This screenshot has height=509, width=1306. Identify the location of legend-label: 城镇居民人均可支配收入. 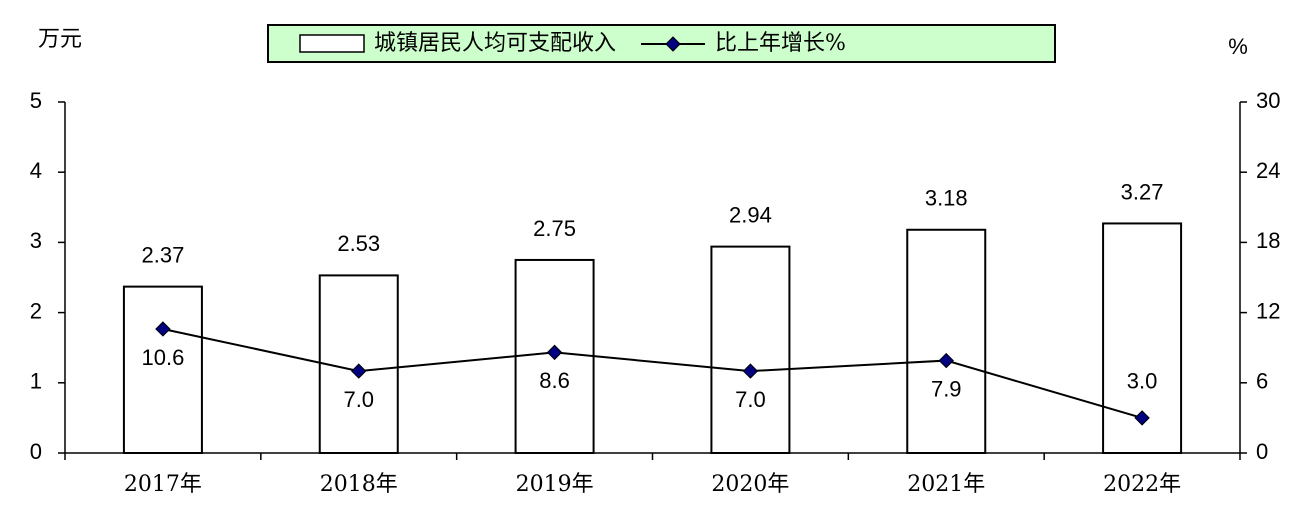
(495, 43).